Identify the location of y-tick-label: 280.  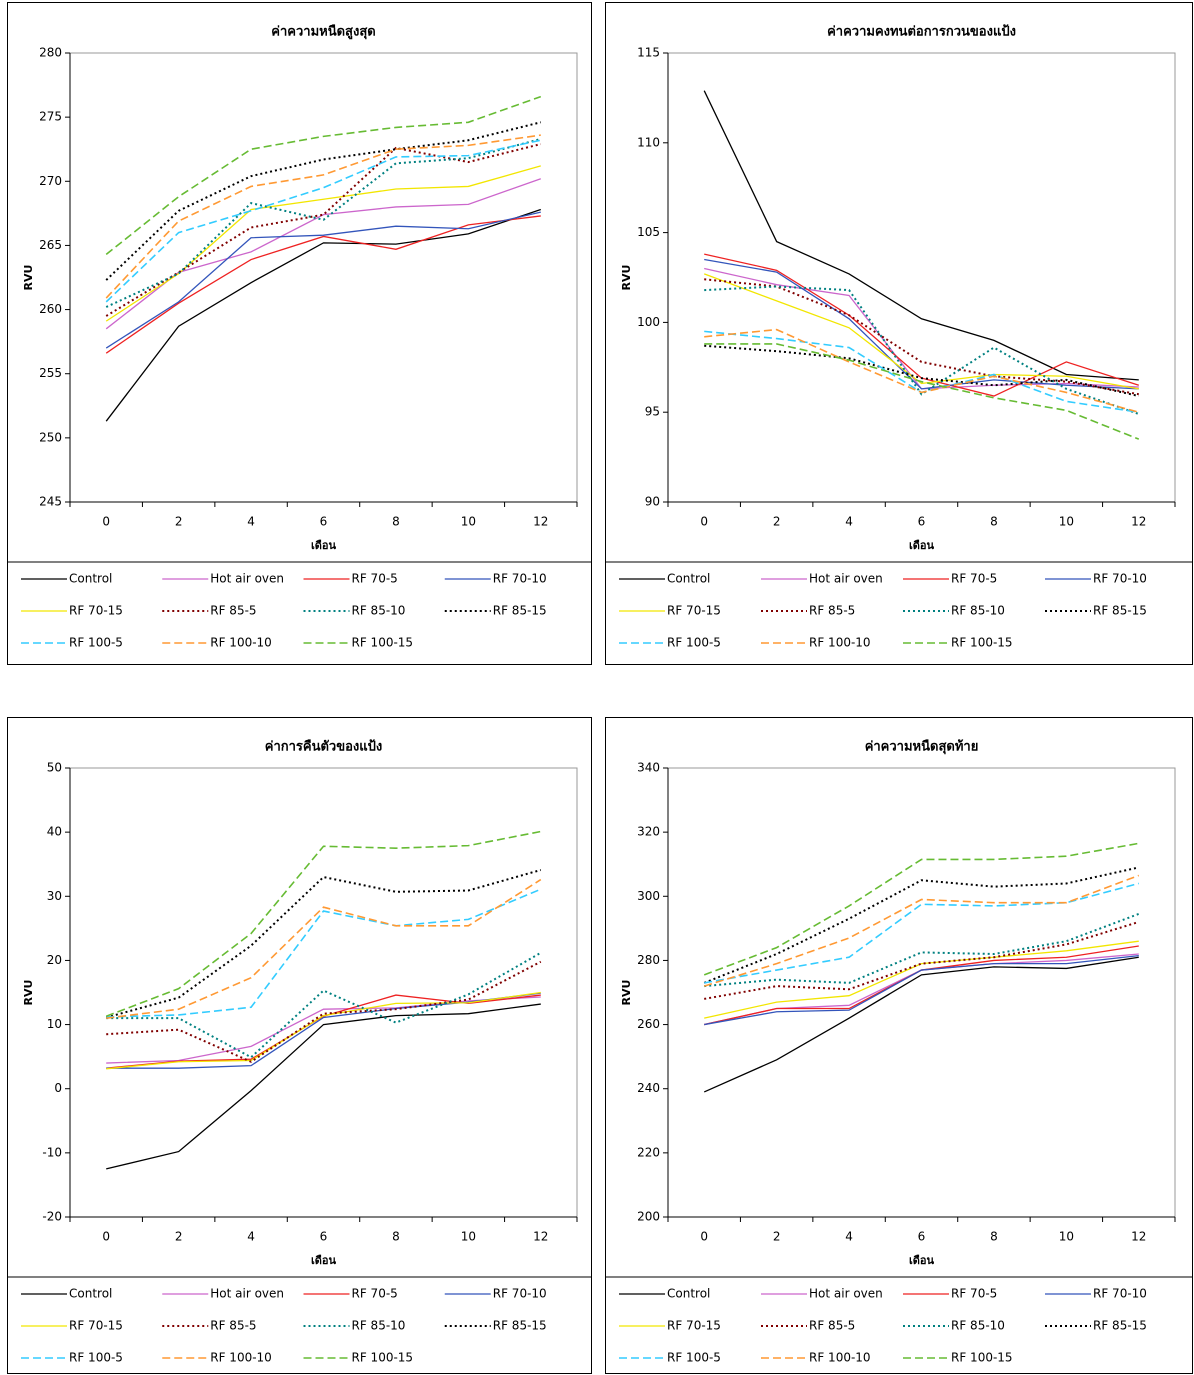
(648, 960).